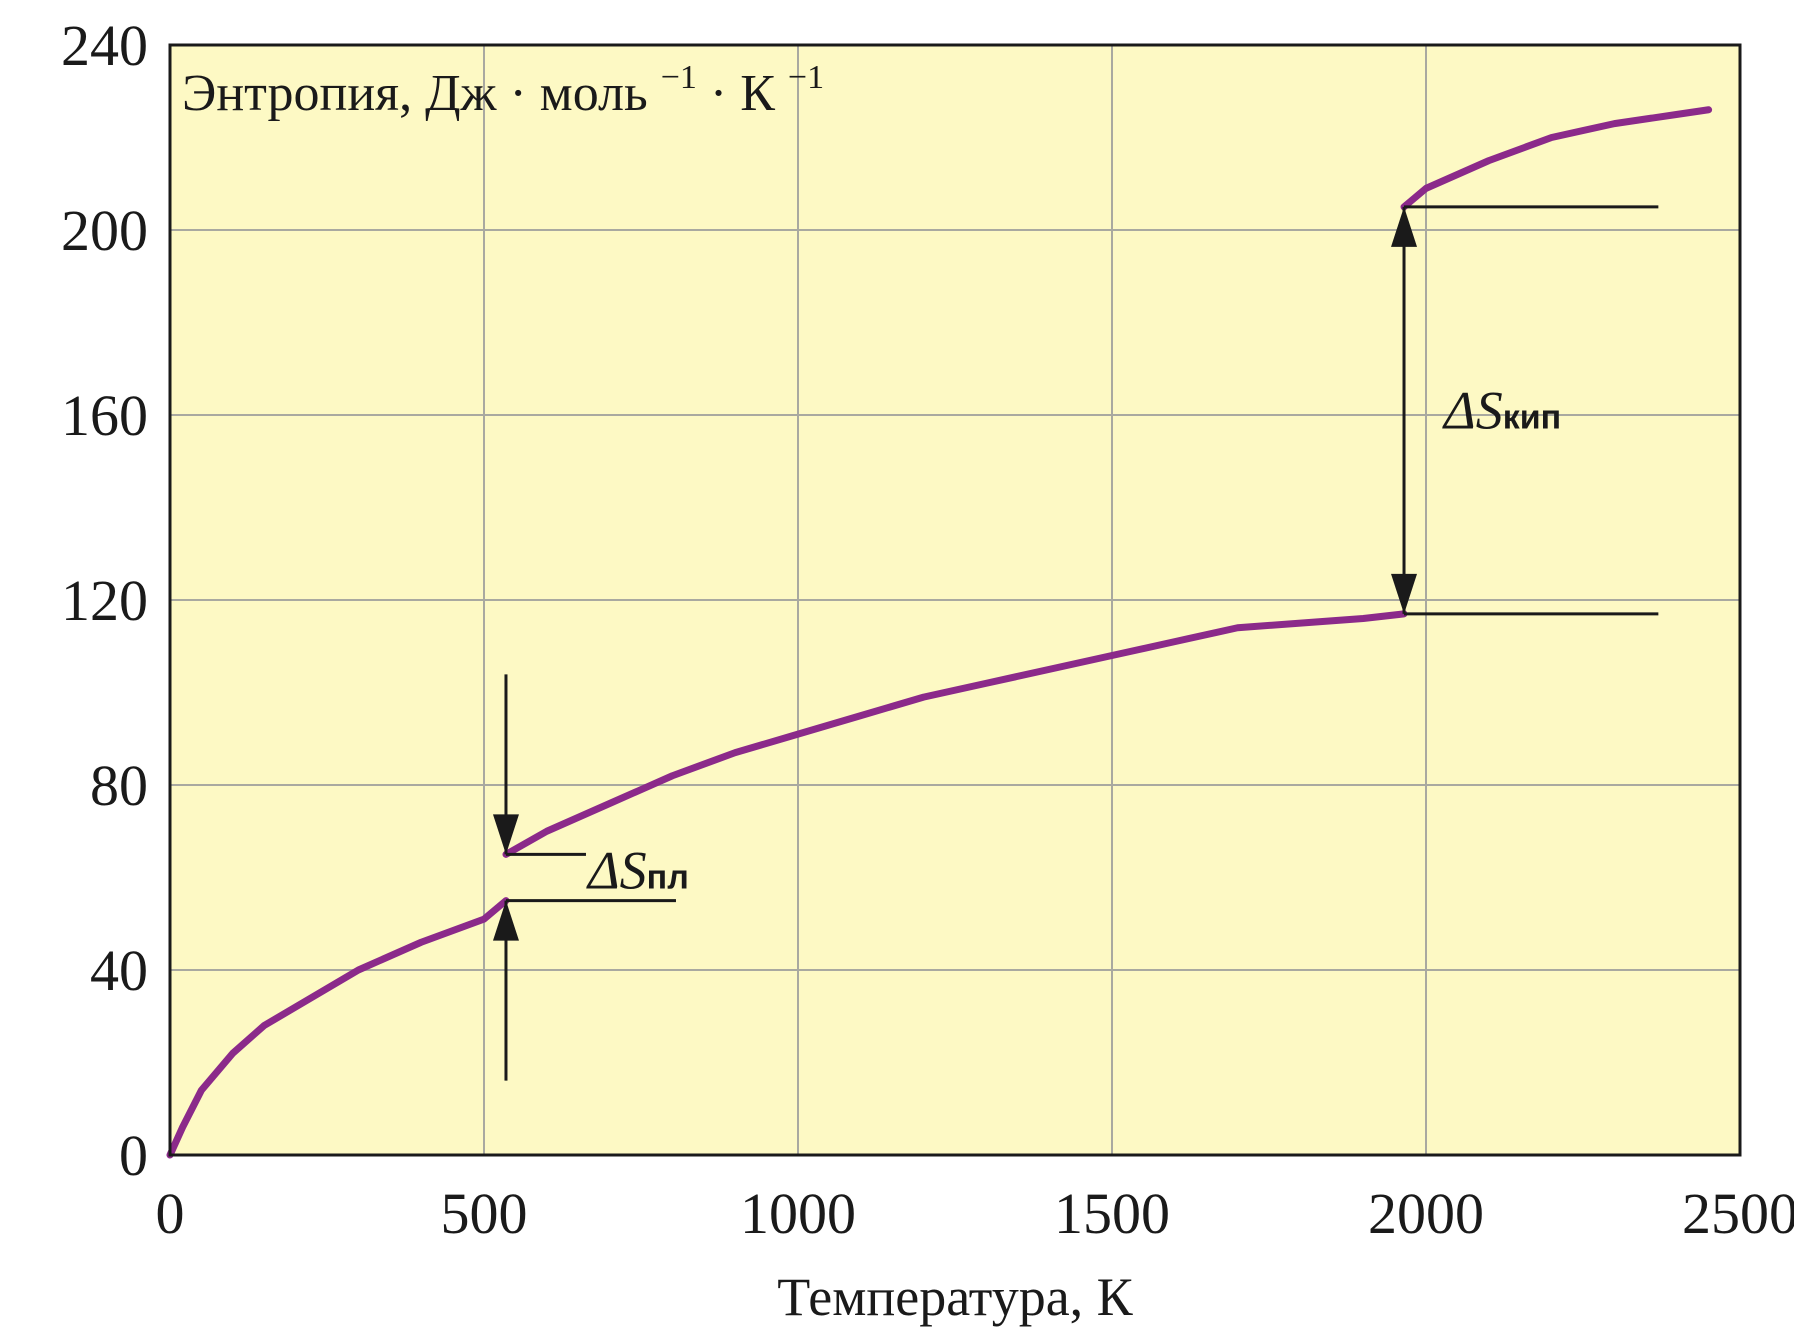 This screenshot has height=1330, width=1794. What do you see at coordinates (104, 45) in the screenshot?
I see `y-tick-label: 240` at bounding box center [104, 45].